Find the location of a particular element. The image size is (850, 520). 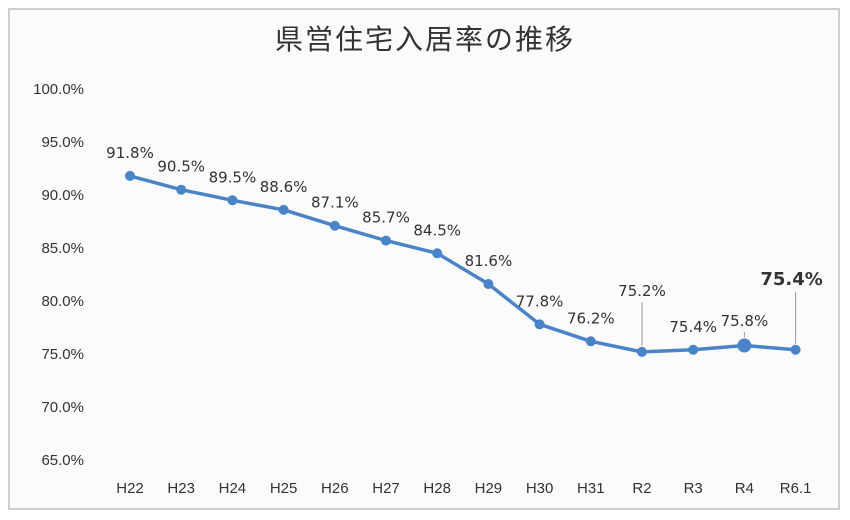

y-tick-label: 90.0% is located at coordinates (62, 195).